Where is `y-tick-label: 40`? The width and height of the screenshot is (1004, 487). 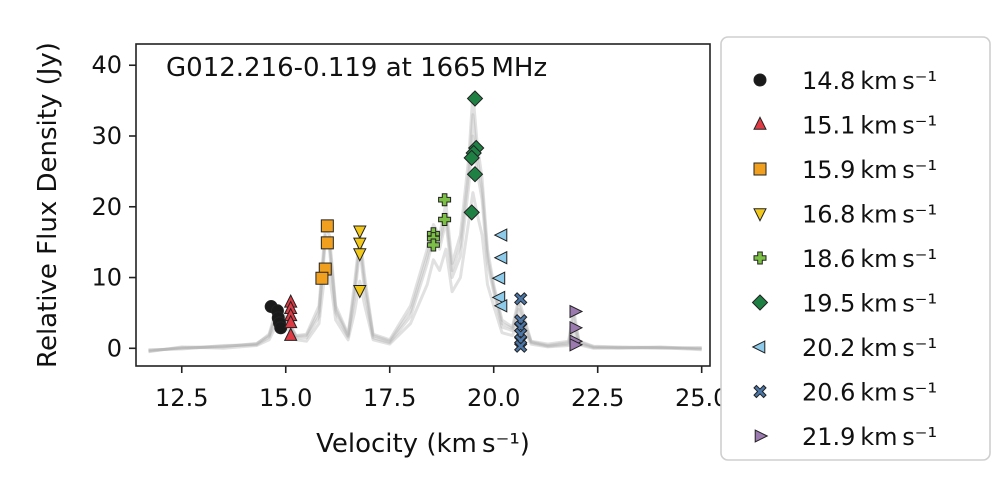
y-tick-label: 40 is located at coordinates (106, 65).